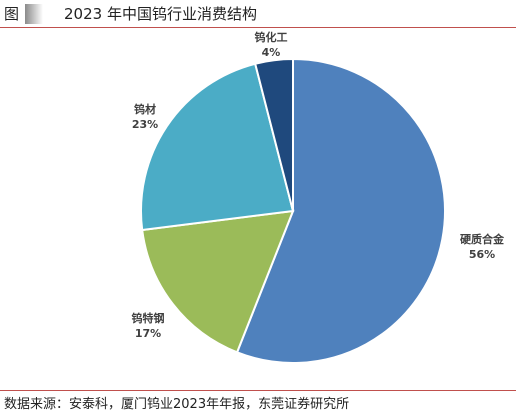 The width and height of the screenshot is (516, 418). Describe the element at coordinates (145, 124) in the screenshot. I see `slice-percent-label-3: 23%` at that location.